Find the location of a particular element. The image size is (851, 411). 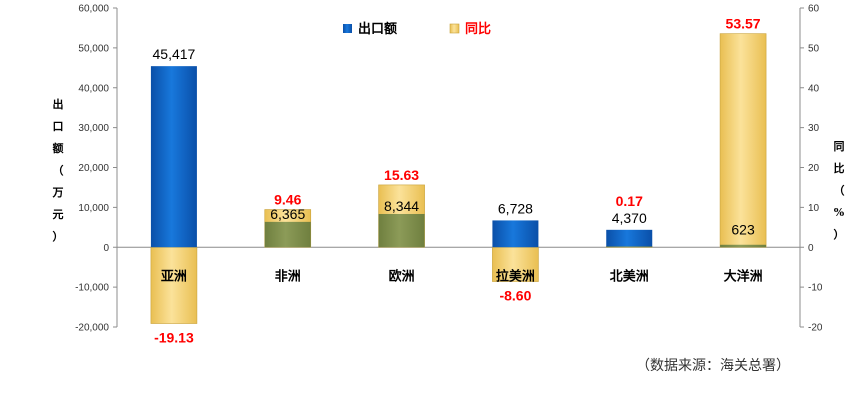

left-tick-label: 40,000 is located at coordinates (93, 88).